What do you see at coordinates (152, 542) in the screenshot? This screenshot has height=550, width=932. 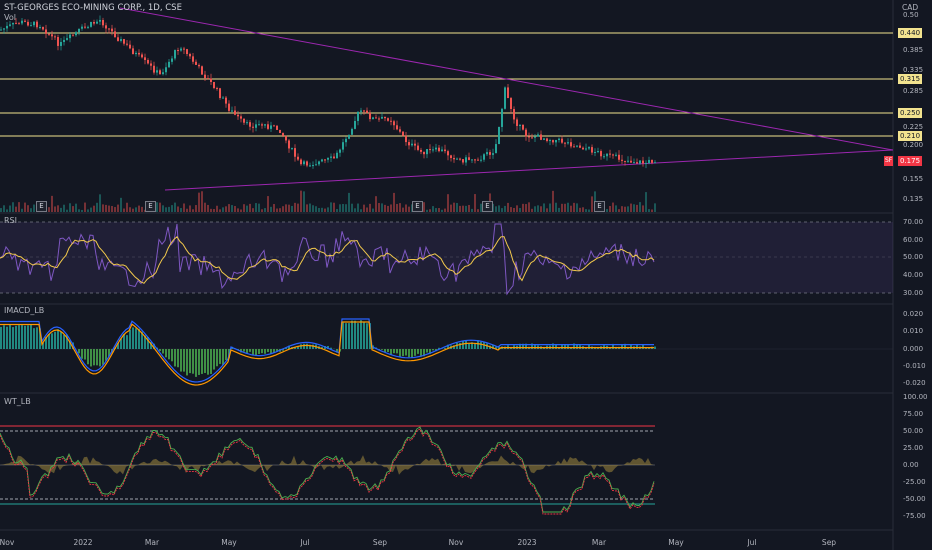 I see `time-axis-label: Mar` at bounding box center [152, 542].